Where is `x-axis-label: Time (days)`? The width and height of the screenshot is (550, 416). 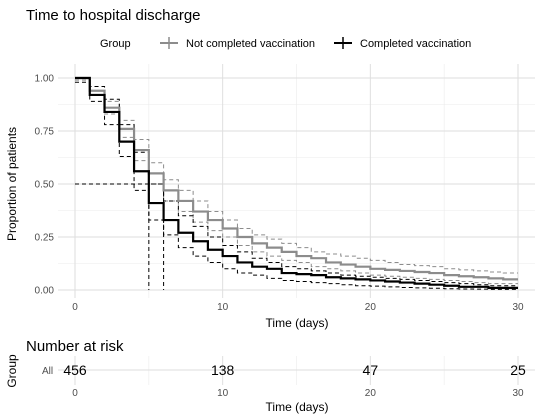 x-axis-label: Time (days) is located at coordinates (297, 323).